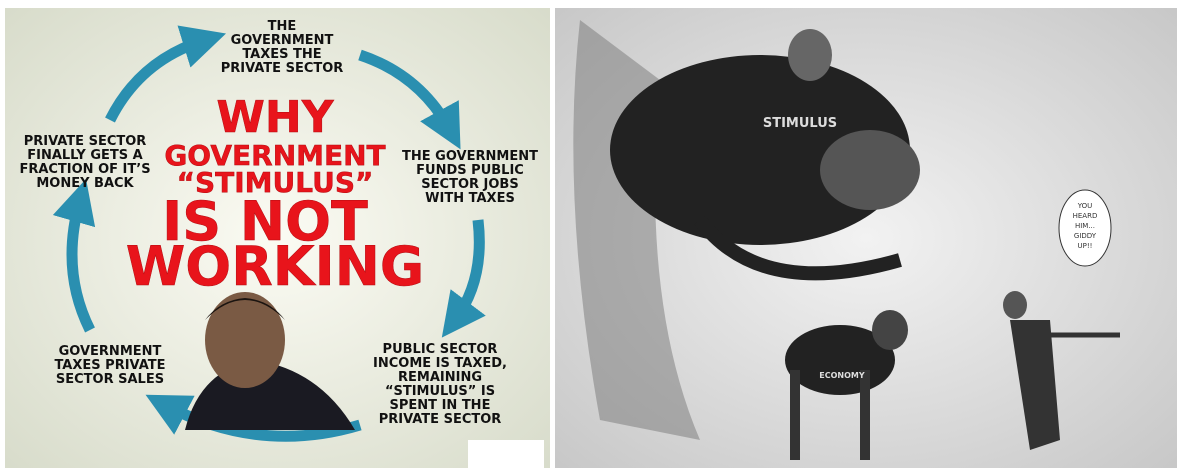  I want to click on step-text: WITH TAXES, so click(470, 198).